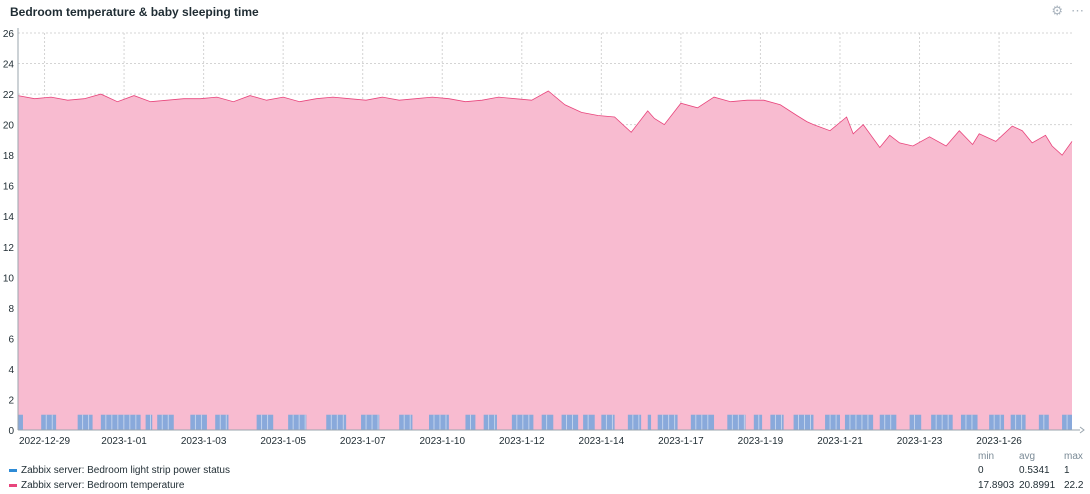  Describe the element at coordinates (9, 95) in the screenshot. I see `y-tick-label: 22` at that location.